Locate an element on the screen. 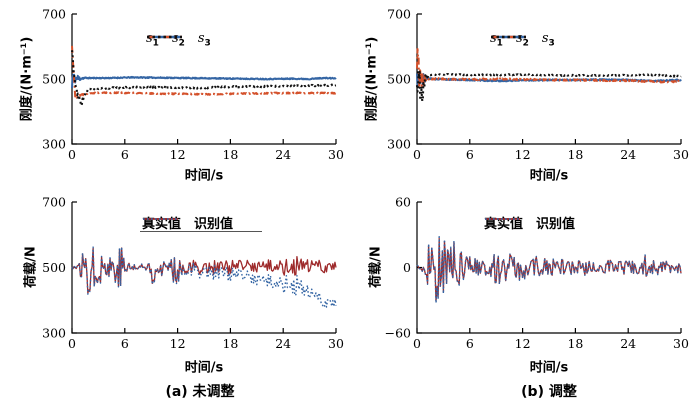 This screenshot has height=407, width=700. caption-a: (a) 未调整 is located at coordinates (200, 392).